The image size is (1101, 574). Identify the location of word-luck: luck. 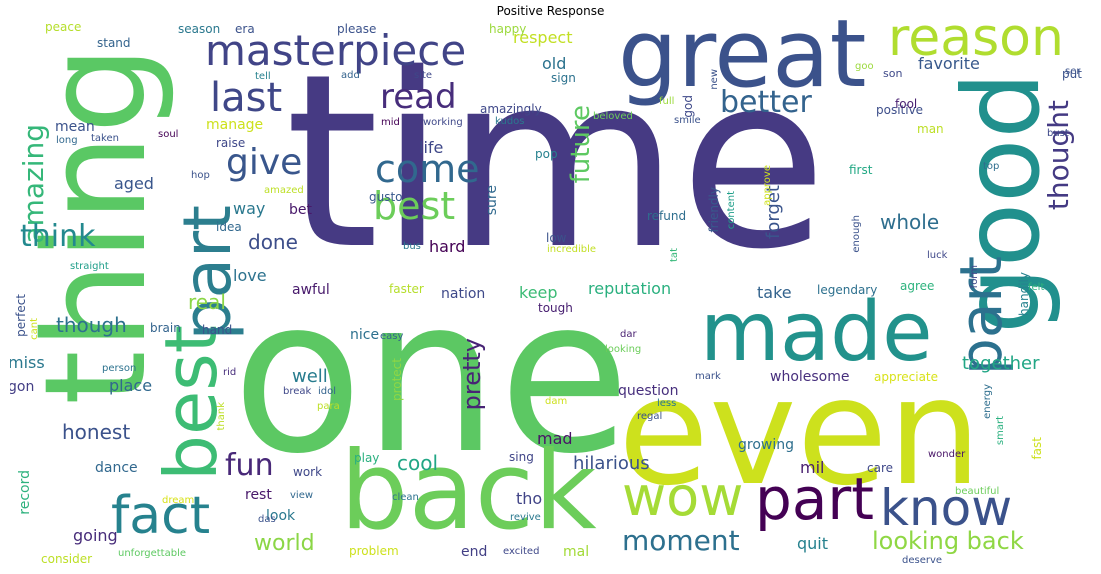
(937, 255).